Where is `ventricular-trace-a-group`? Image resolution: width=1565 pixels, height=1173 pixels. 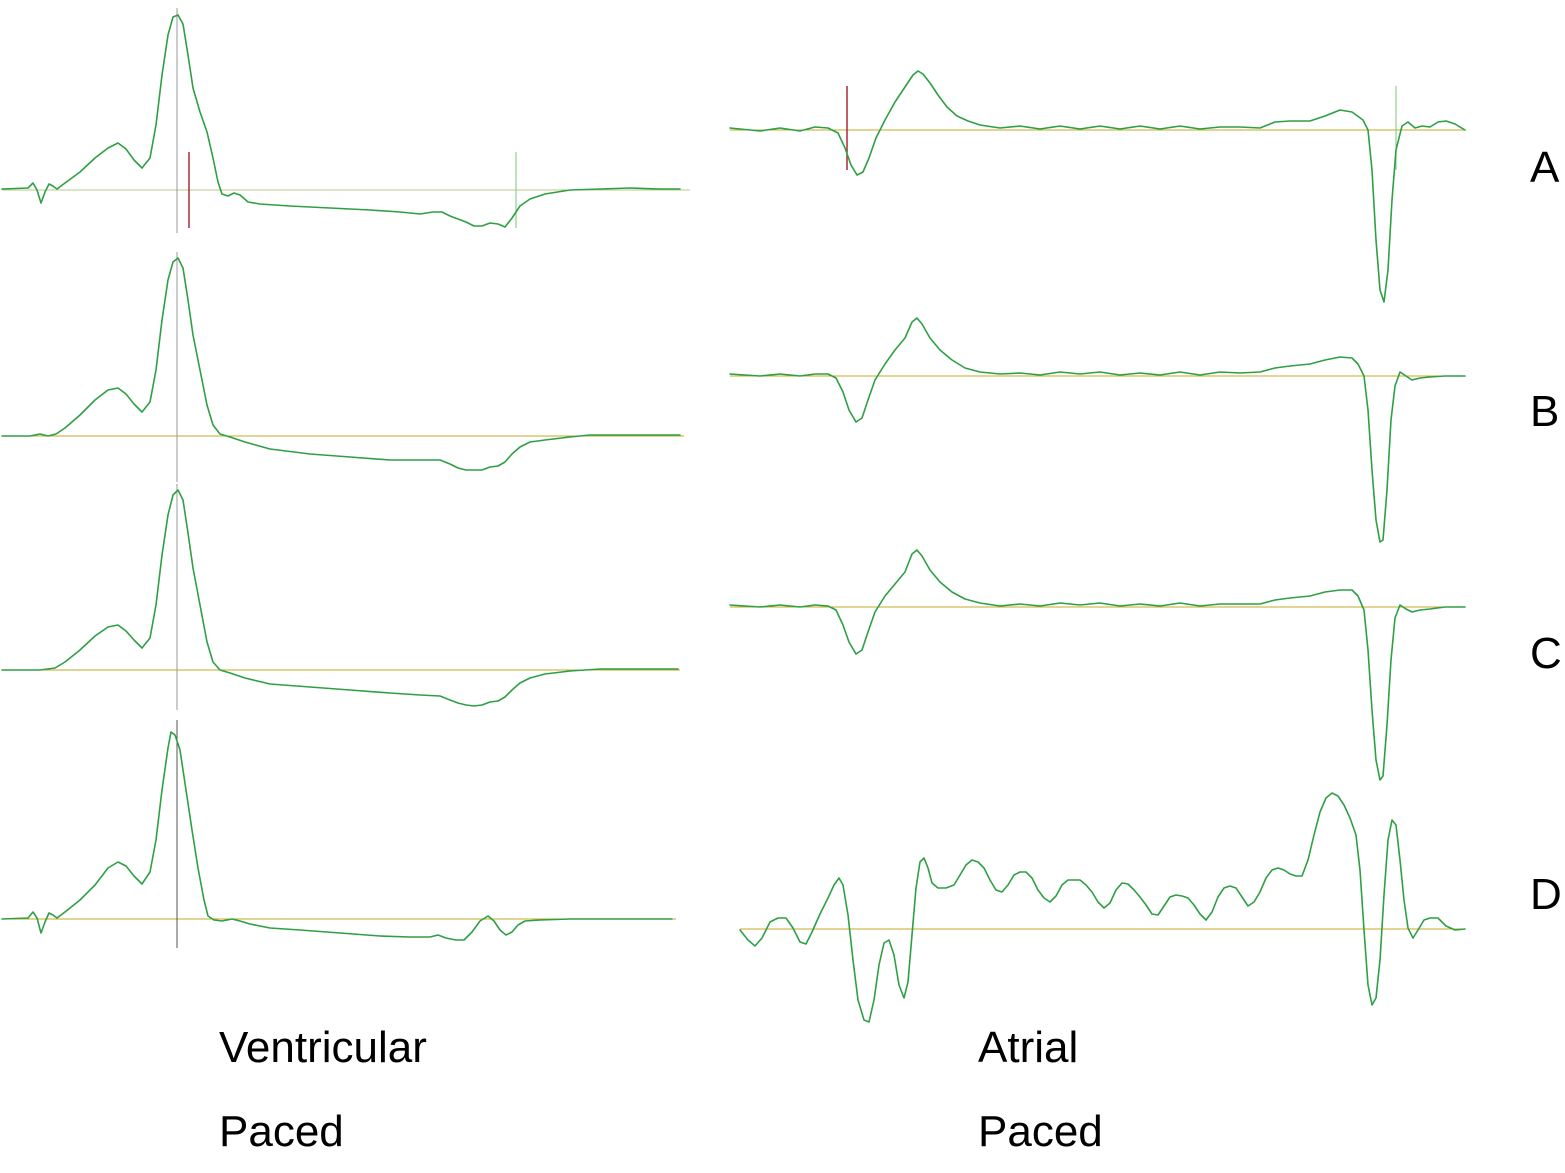
ventricular-trace-a-group is located at coordinates (345, 120).